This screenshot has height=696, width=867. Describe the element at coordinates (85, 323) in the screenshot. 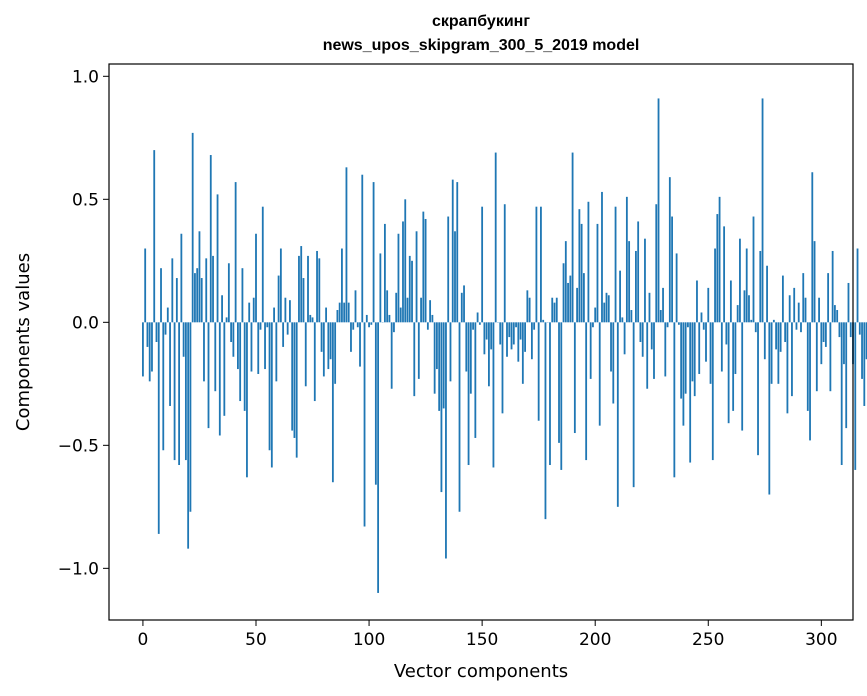

I see `y-tick-label: 0.0` at that location.